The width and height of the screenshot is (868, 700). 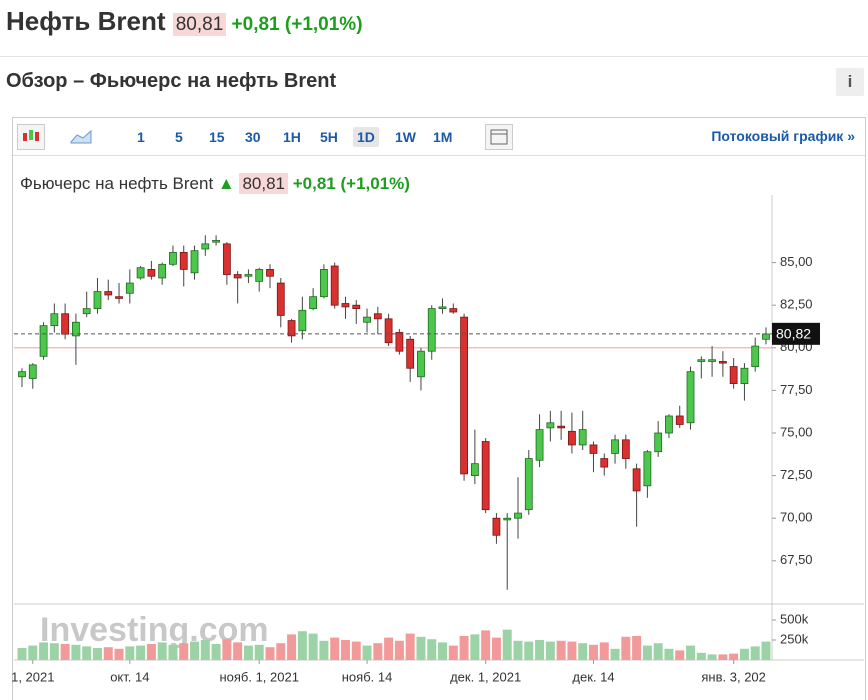 I want to click on x-tick-label: 1, 2021, so click(x=32, y=676).